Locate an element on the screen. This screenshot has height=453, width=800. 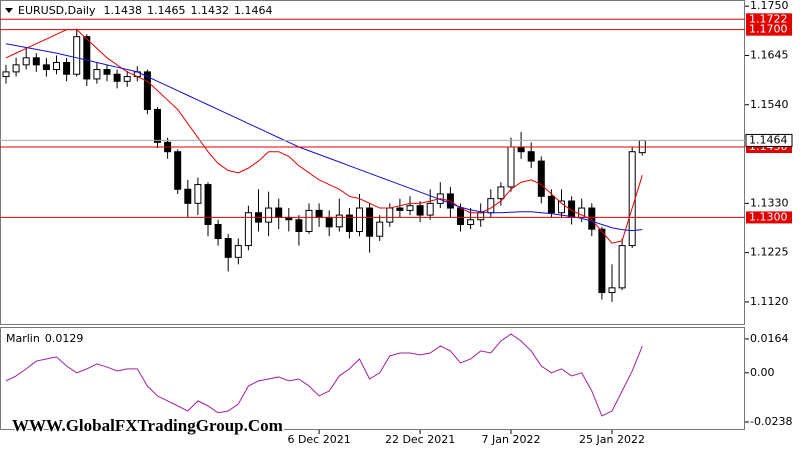
x-tick-label: 25 Jan 2022 is located at coordinates (612, 439).